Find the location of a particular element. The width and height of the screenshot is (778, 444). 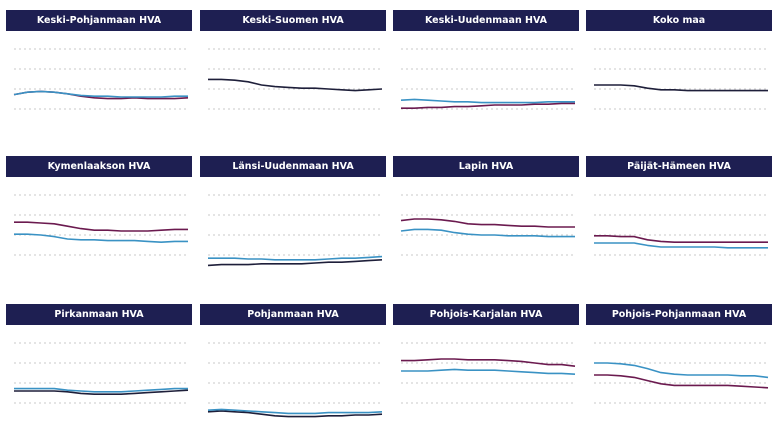

panel-title: Kymenlaakson HVA is located at coordinates (99, 166).